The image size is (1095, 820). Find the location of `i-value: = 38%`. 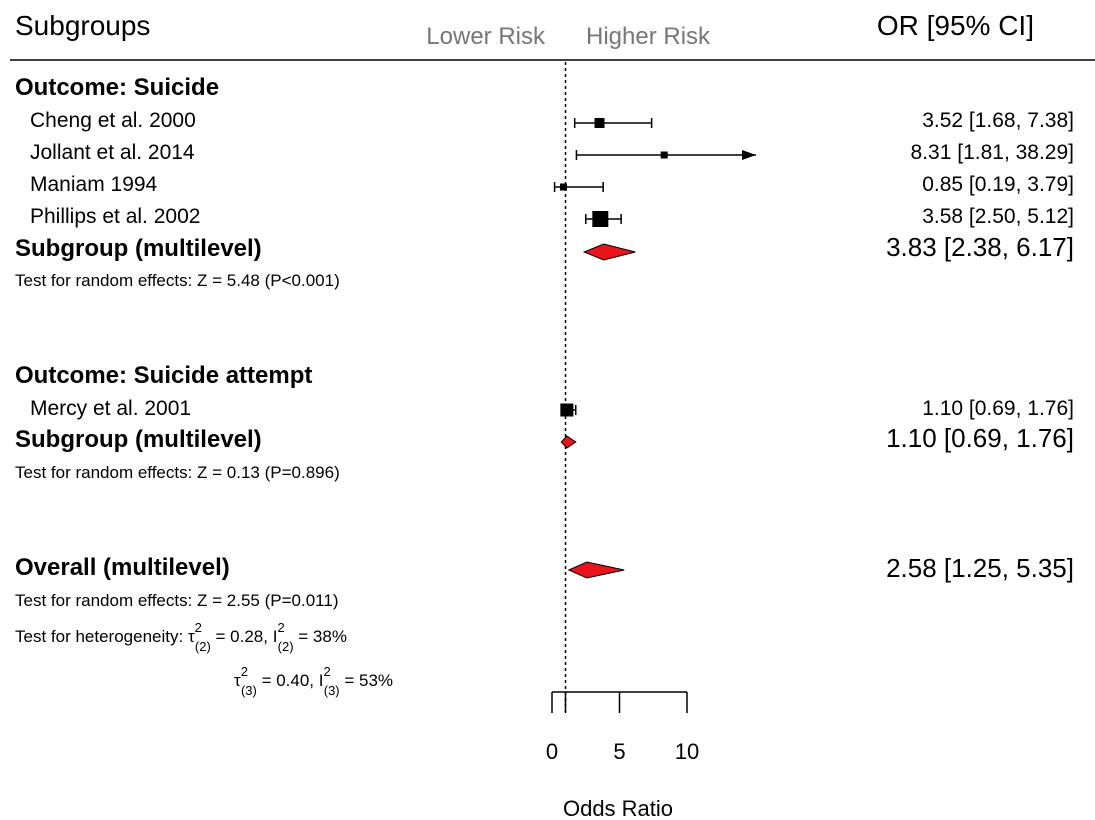

i-value: = 38% is located at coordinates (320, 636).